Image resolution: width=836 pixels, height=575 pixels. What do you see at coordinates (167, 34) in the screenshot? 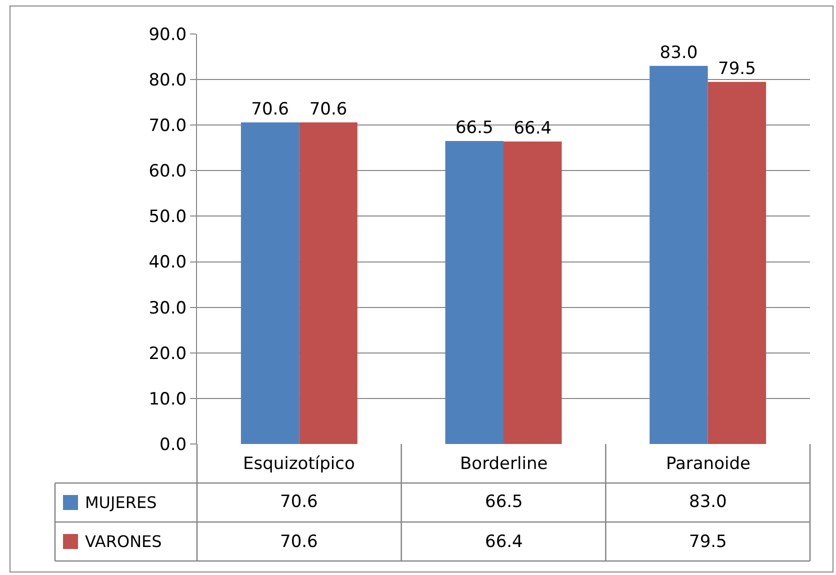
I see `y-tick-label: 90.0` at bounding box center [167, 34].